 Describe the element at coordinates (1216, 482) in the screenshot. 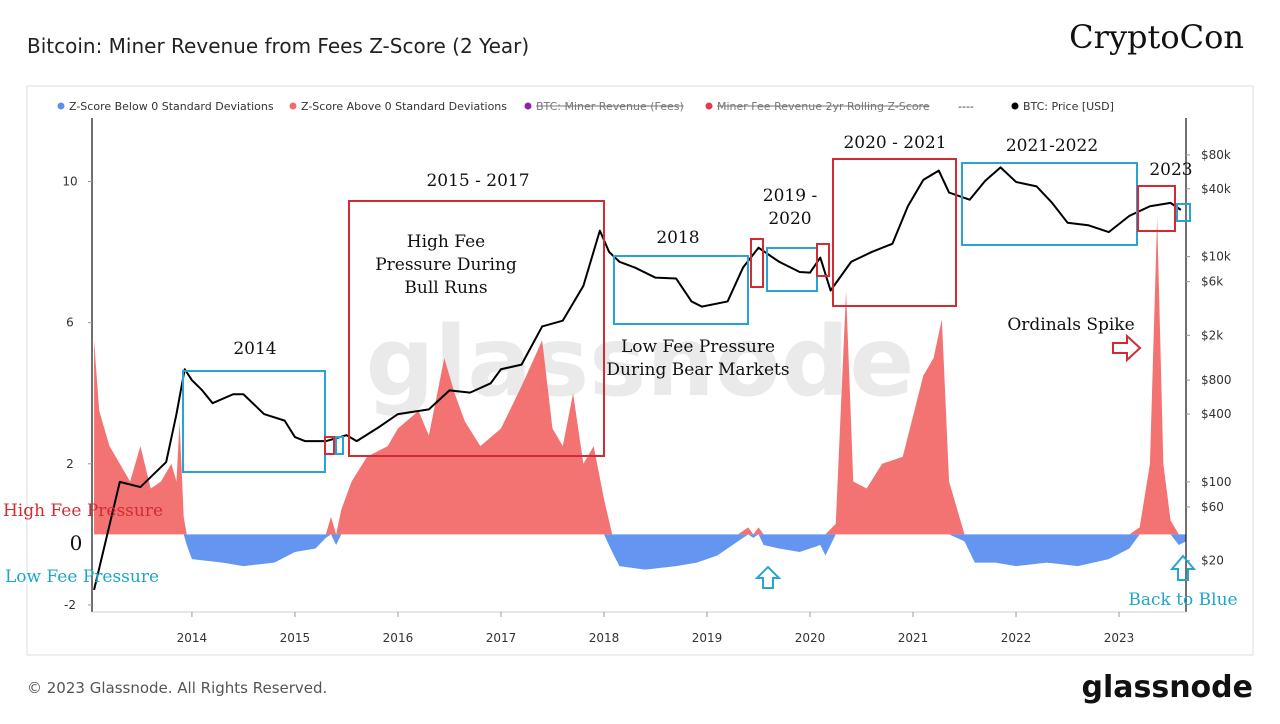

I see `y2-tick-label: $100` at that location.